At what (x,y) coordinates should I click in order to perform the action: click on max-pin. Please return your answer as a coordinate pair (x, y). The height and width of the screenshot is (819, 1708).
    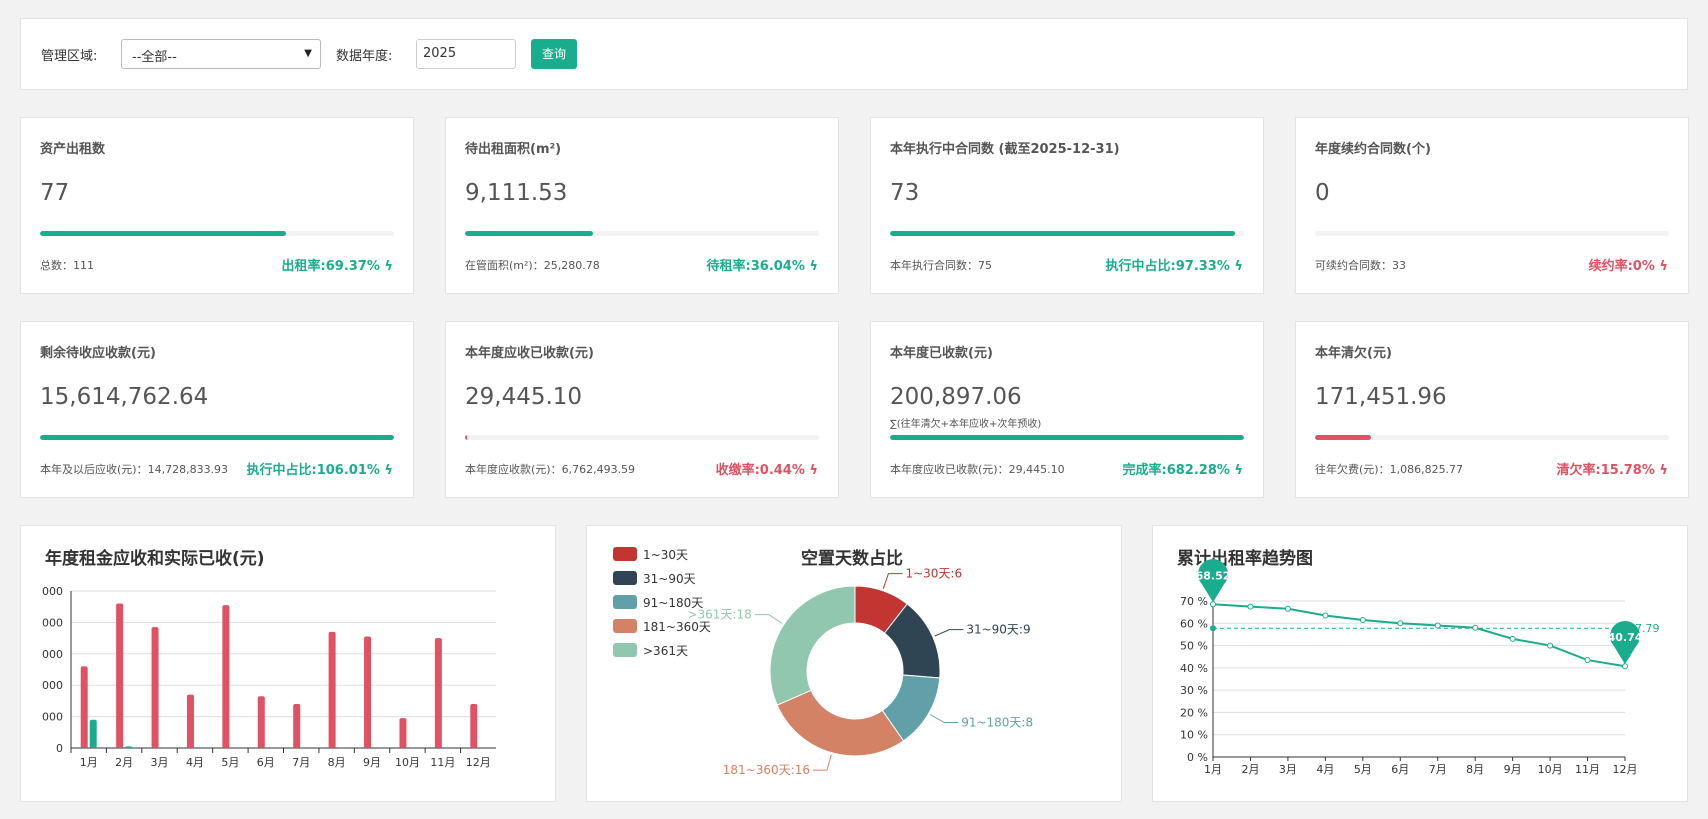
    Looking at the image, I should click on (1213, 581).